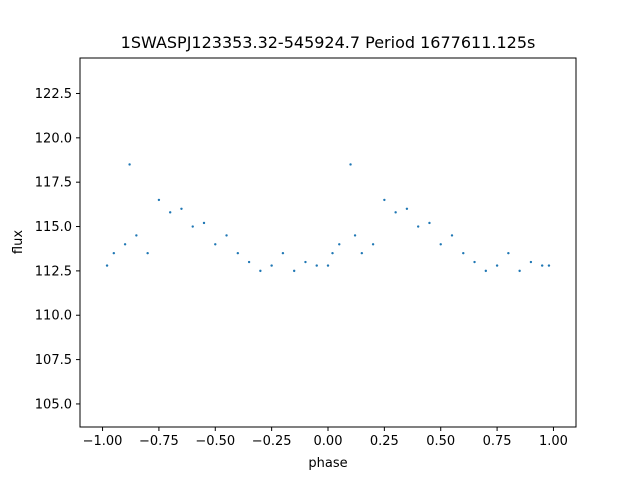 The height and width of the screenshot is (480, 640). What do you see at coordinates (57, 249) in the screenshot?
I see `y-axis-ticks: 105.0 107.5 110.0 112.5 115.0 117.5 120.0 122.5` at bounding box center [57, 249].